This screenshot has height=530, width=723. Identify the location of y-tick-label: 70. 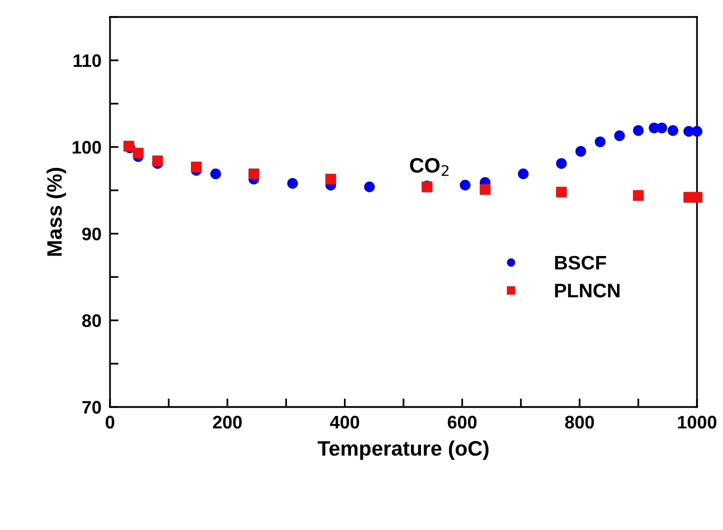
(91, 407).